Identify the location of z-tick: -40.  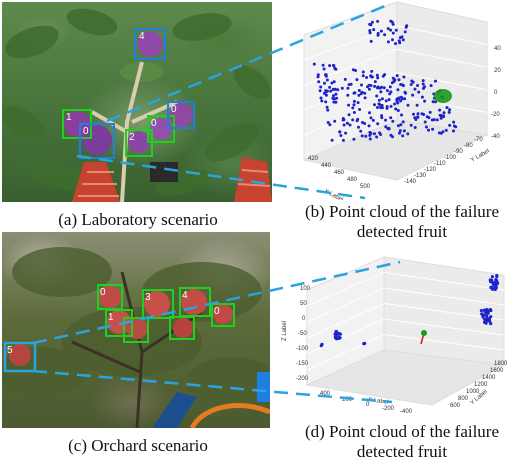
(495, 137).